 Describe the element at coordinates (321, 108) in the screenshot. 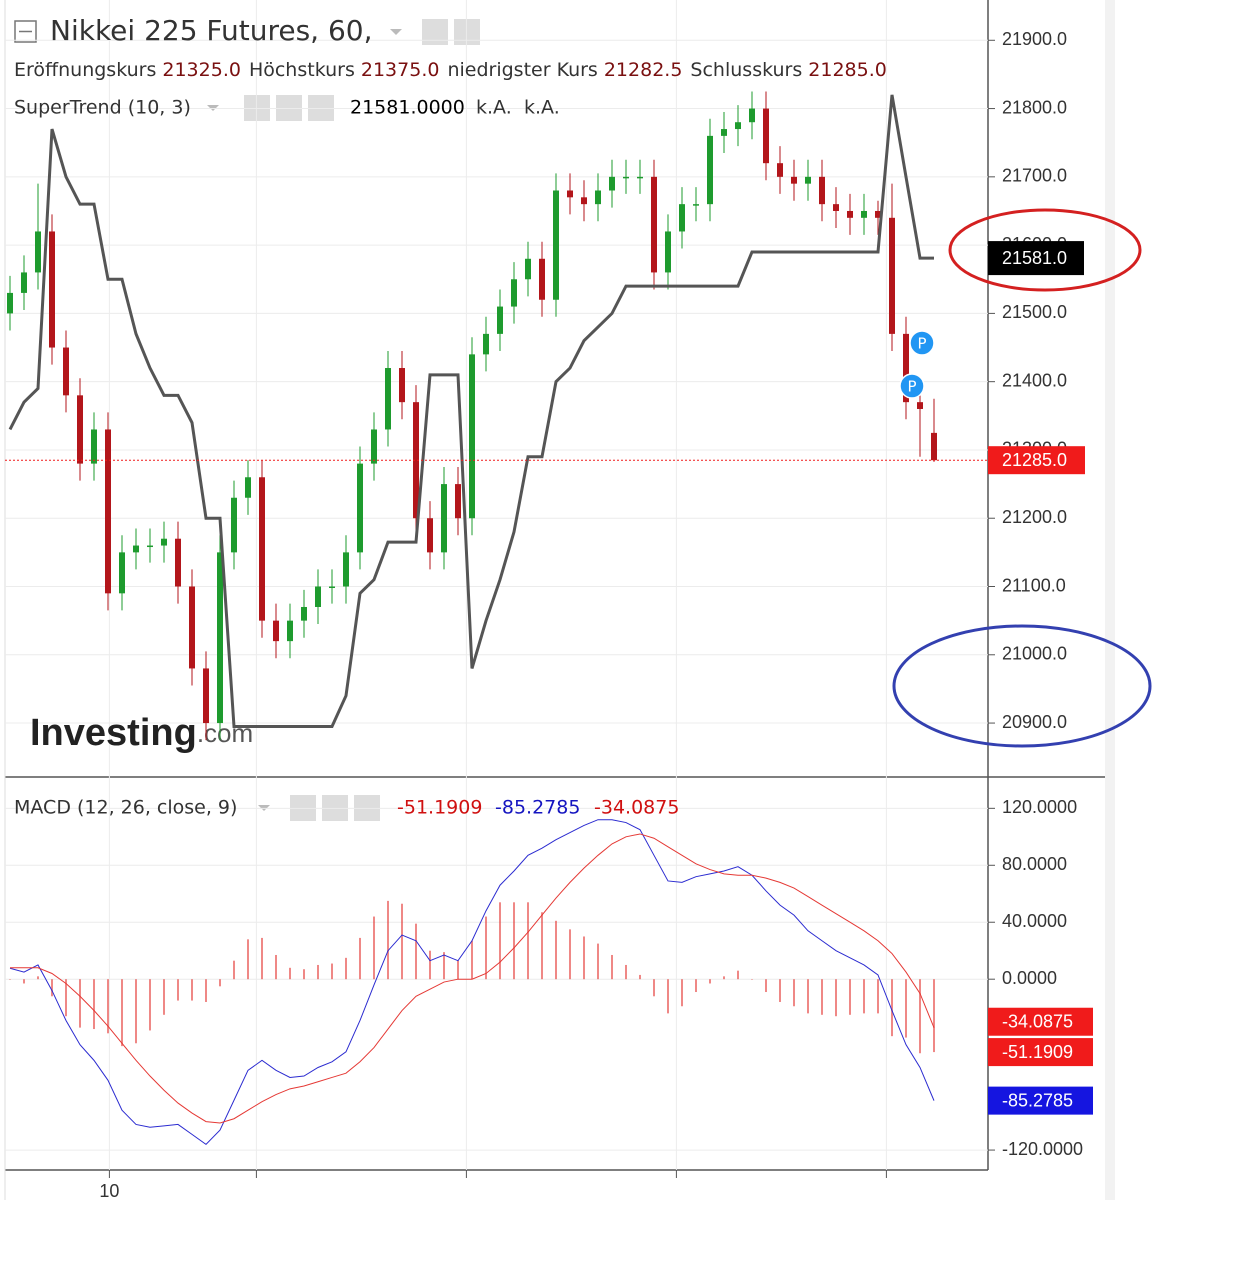

I see `close-icon` at that location.